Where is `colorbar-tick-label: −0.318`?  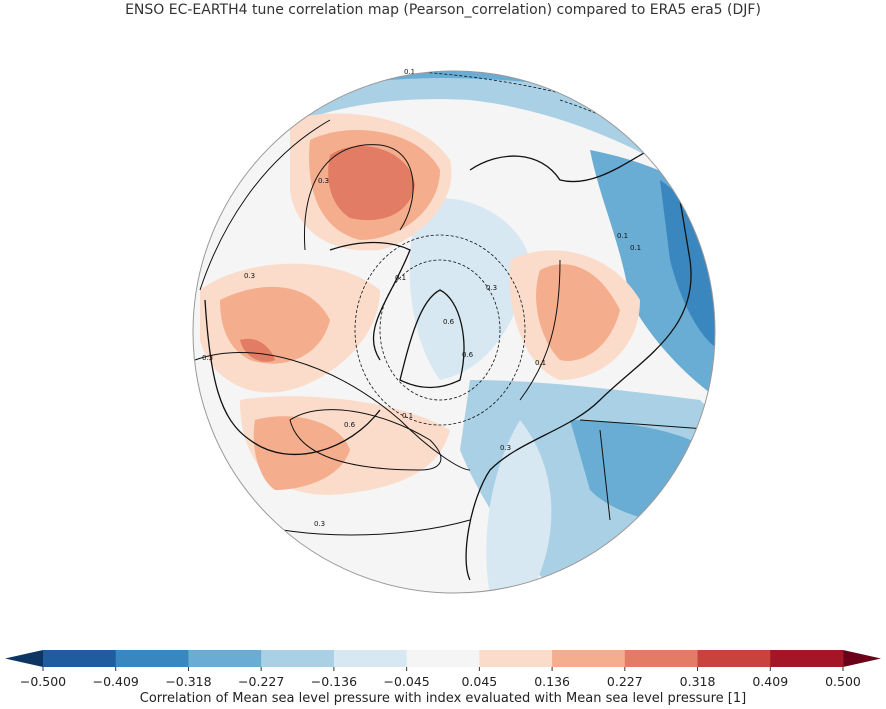 colorbar-tick-label: −0.318 is located at coordinates (188, 681).